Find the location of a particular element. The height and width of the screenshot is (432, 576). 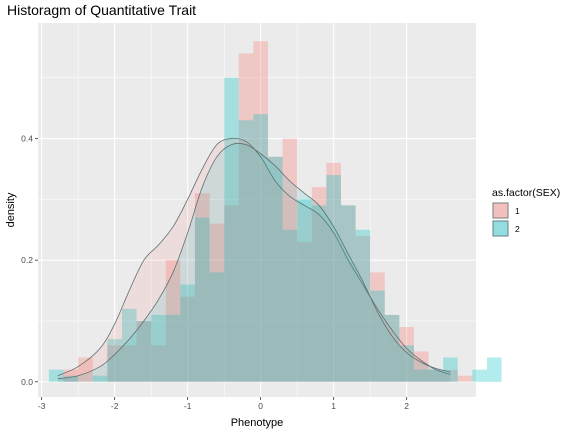

legend-entry-2: 2 is located at coordinates (506, 228).